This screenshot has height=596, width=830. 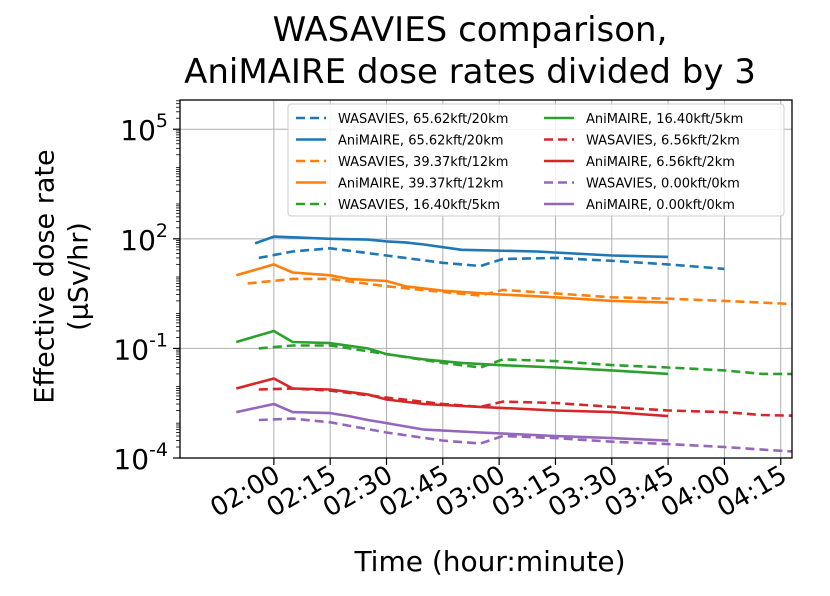 I want to click on chart-title-line-2: AniMAIRE dose rates divided by 3, so click(x=470, y=72).